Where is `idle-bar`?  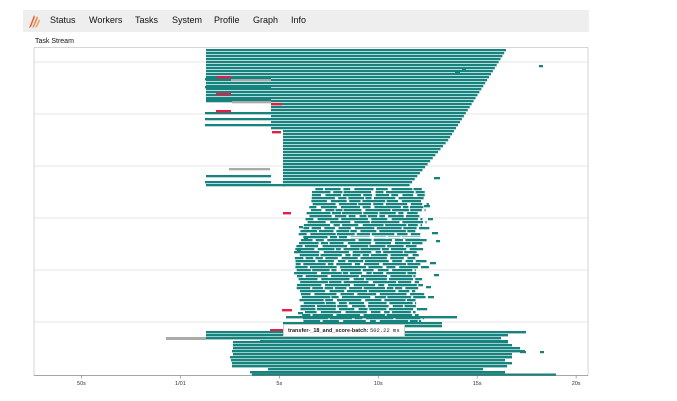
idle-bar is located at coordinates (251, 80).